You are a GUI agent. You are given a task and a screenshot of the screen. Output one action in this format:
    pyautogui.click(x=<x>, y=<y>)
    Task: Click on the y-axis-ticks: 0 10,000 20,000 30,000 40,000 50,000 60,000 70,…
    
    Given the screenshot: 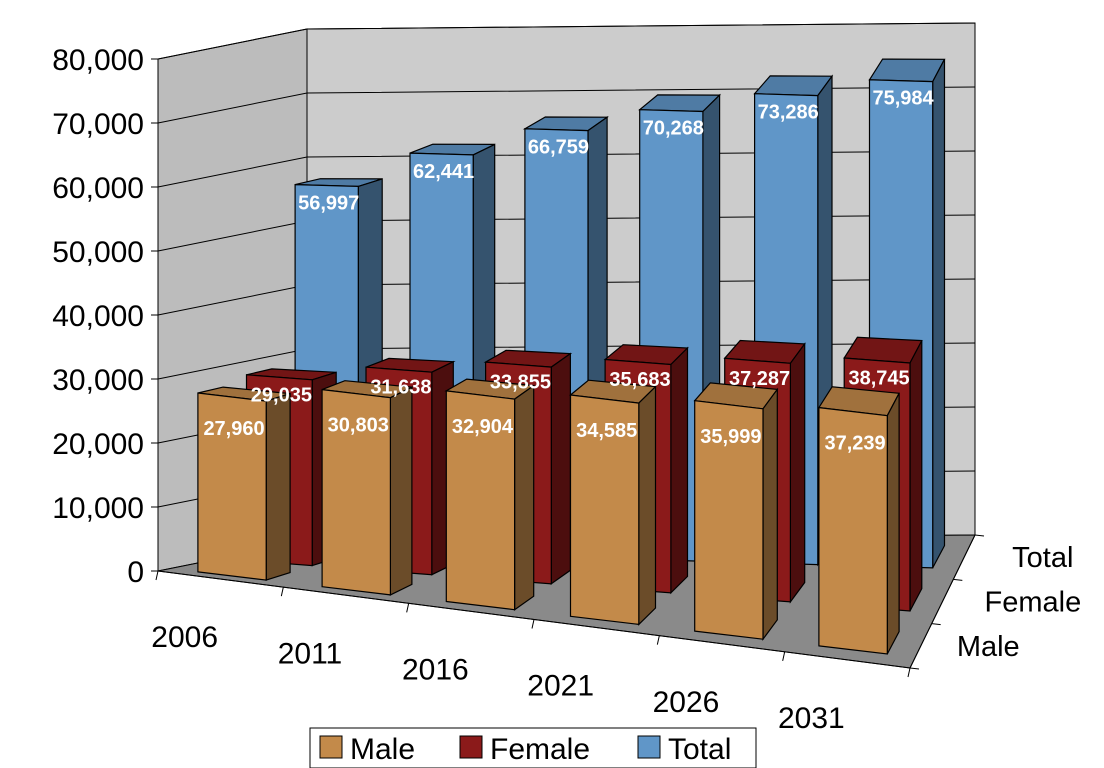 What is the action you would take?
    pyautogui.click(x=105, y=316)
    